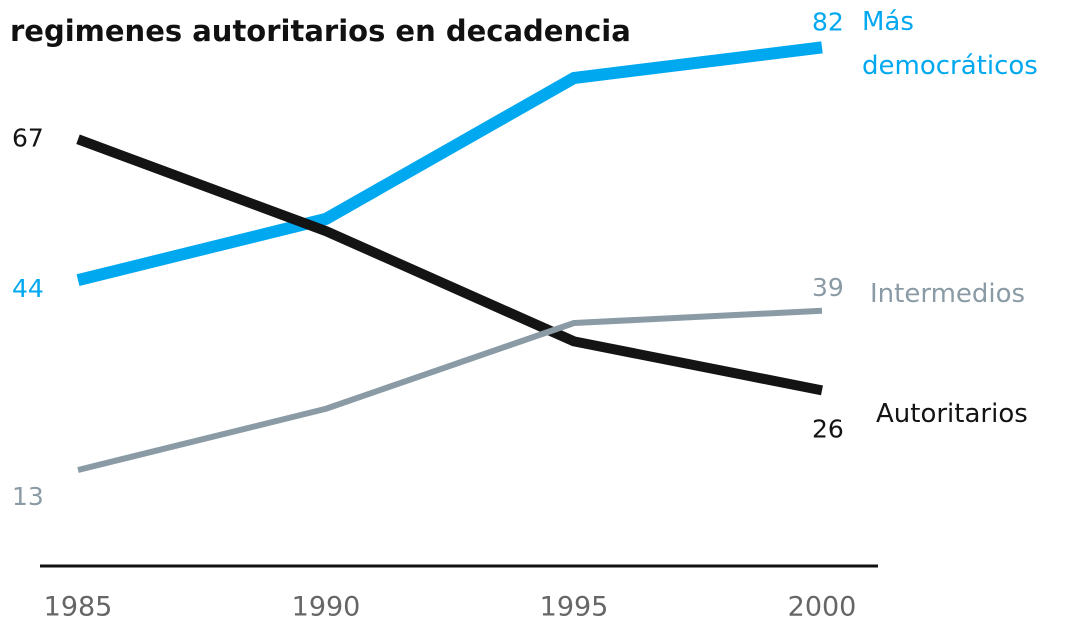 This screenshot has width=1080, height=623. What do you see at coordinates (952, 414) in the screenshot?
I see `series-name: Autoritarios` at bounding box center [952, 414].